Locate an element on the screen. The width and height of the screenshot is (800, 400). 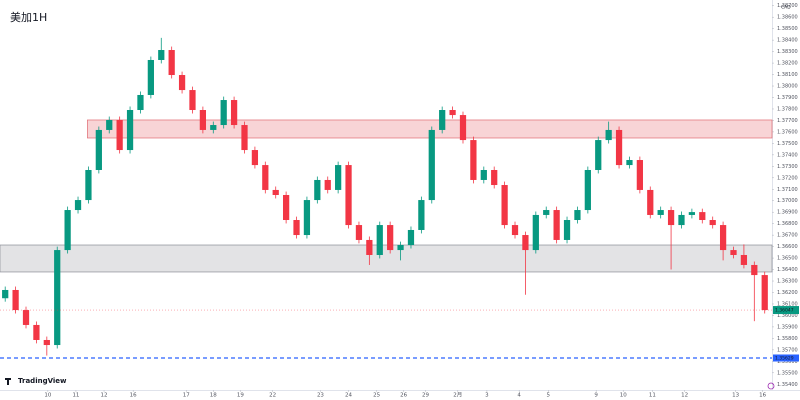
y-tick-label: 1.37500 is located at coordinates (787, 144).